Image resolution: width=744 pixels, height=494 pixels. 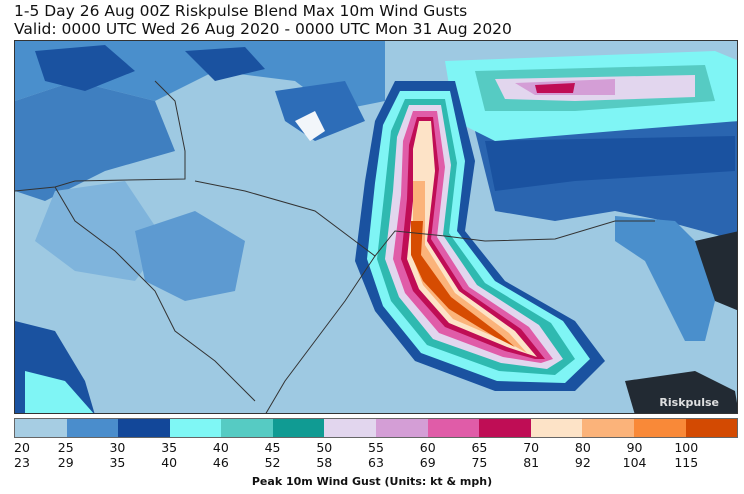 I want to click on tick-mph: 104, so click(x=634, y=462).